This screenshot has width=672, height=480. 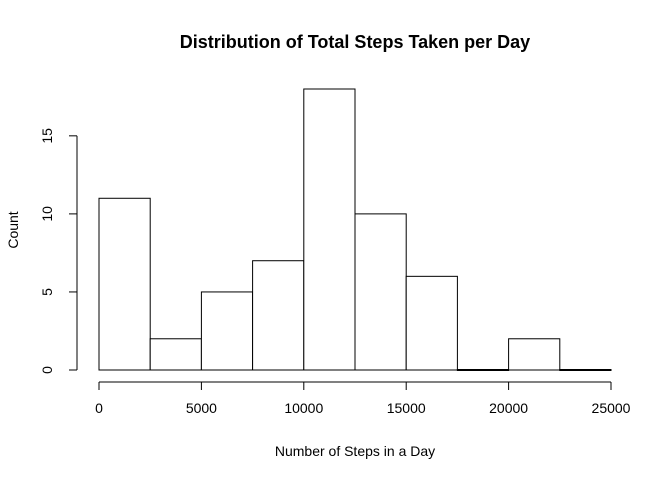 What do you see at coordinates (201, 408) in the screenshot?
I see `x-tick-label: 5000` at bounding box center [201, 408].